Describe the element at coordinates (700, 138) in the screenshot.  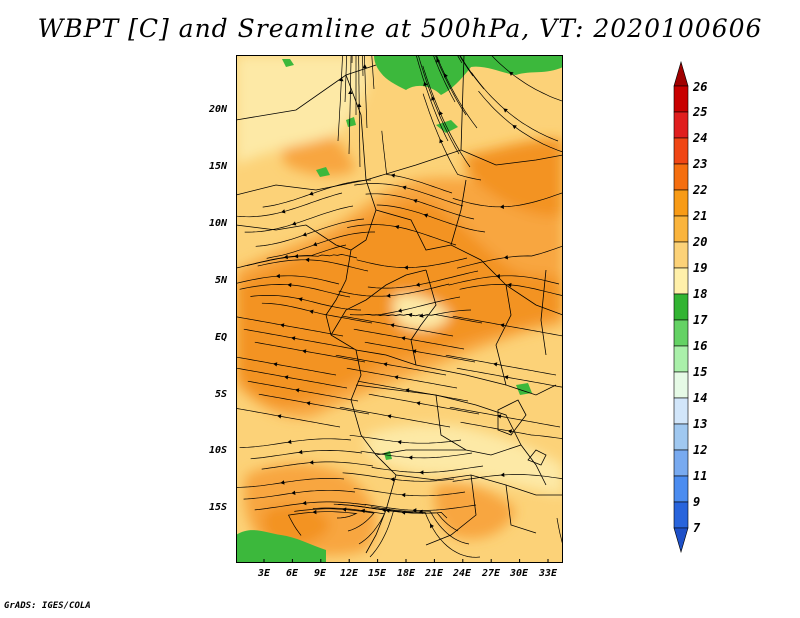
I see `cbar-label-24: 24` at that location.